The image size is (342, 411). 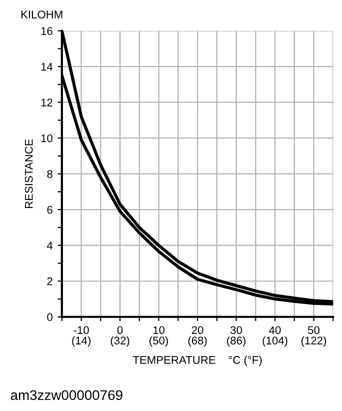 What do you see at coordinates (197, 341) in the screenshot?
I see `x2-tick-label: (68)` at bounding box center [197, 341].